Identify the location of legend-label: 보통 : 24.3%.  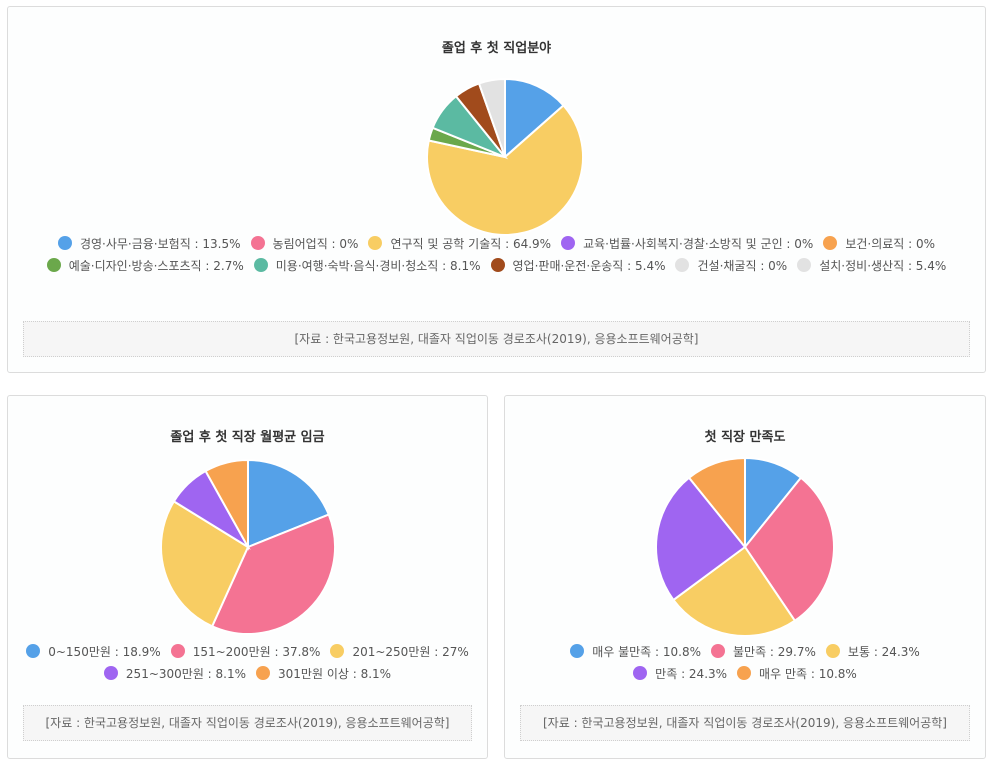
(883, 652).